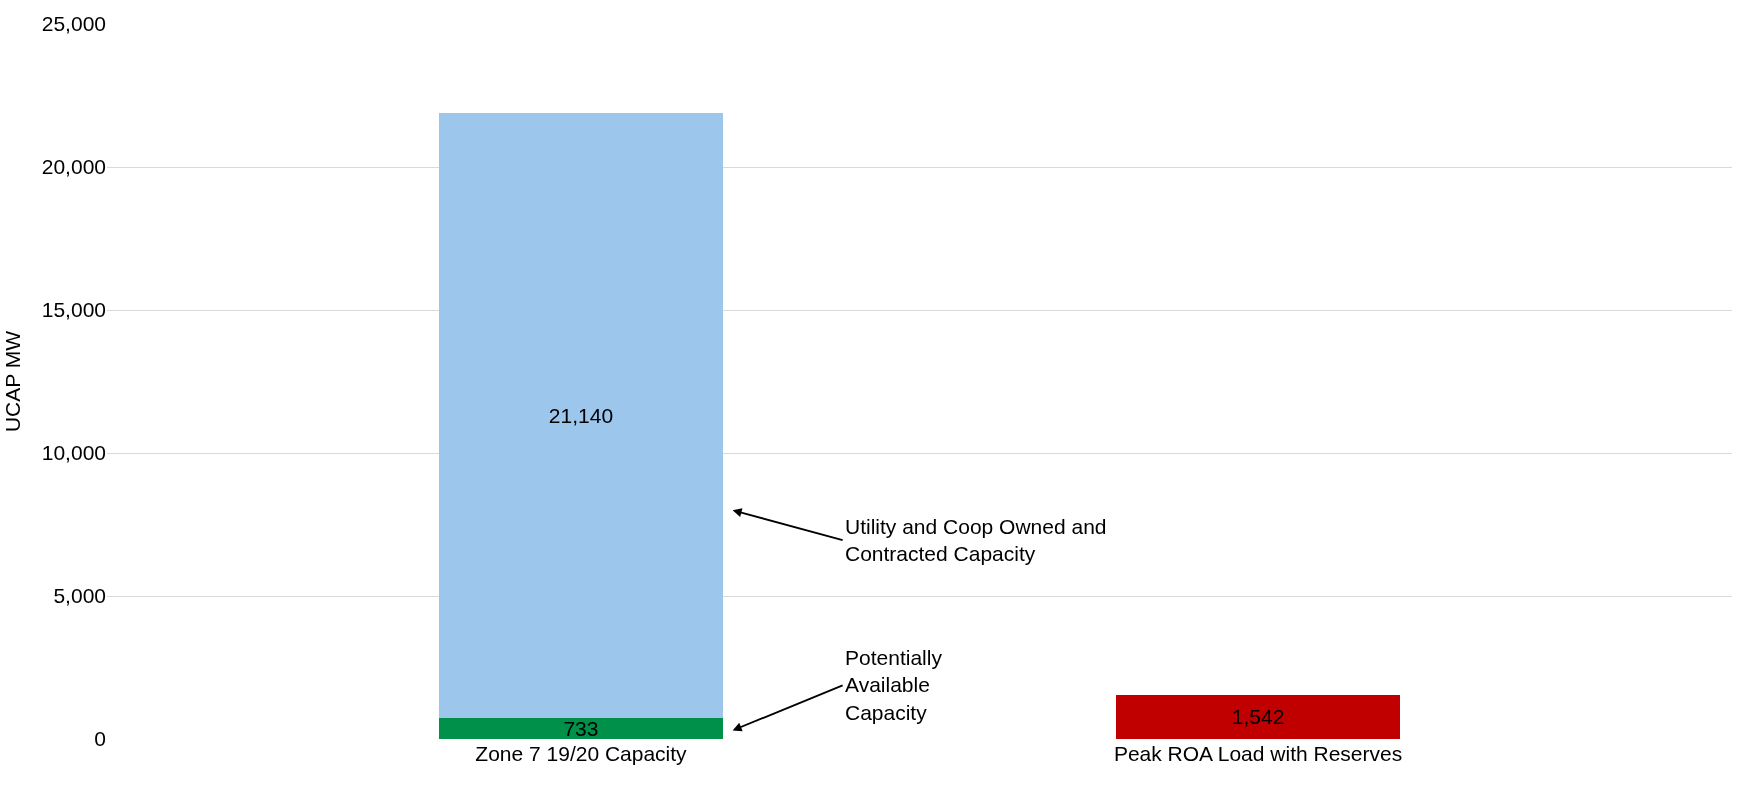 The image size is (1752, 799). I want to click on data-label: 21,140, so click(581, 416).